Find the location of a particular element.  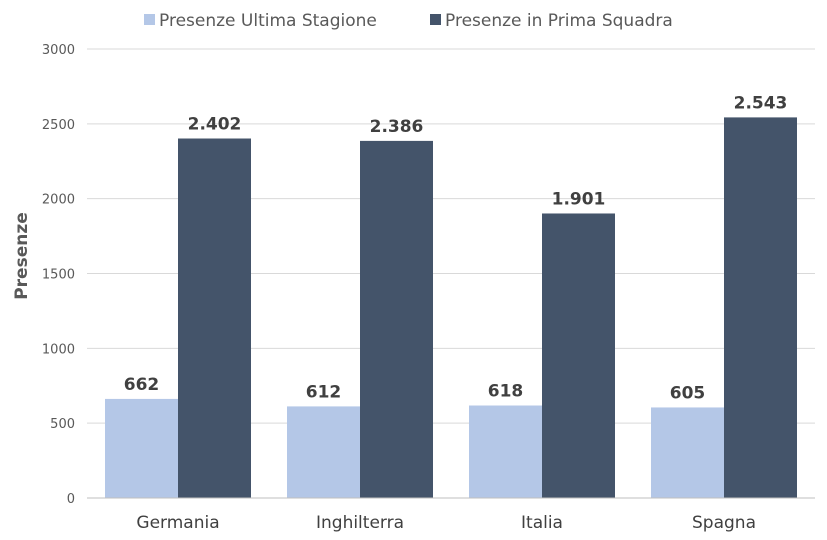

y-tick-label: 3000 is located at coordinates (58, 50).